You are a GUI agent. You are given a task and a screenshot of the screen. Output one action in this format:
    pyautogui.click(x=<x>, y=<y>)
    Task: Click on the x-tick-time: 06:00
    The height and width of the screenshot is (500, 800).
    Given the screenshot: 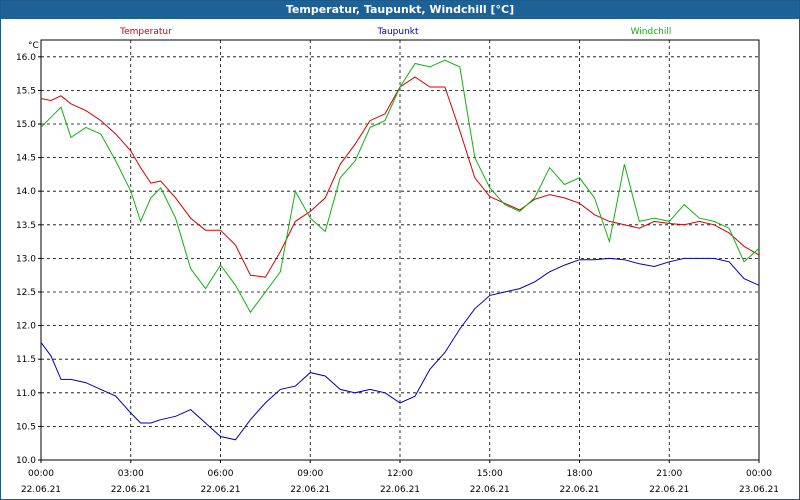 What is the action you would take?
    pyautogui.click(x=221, y=474)
    